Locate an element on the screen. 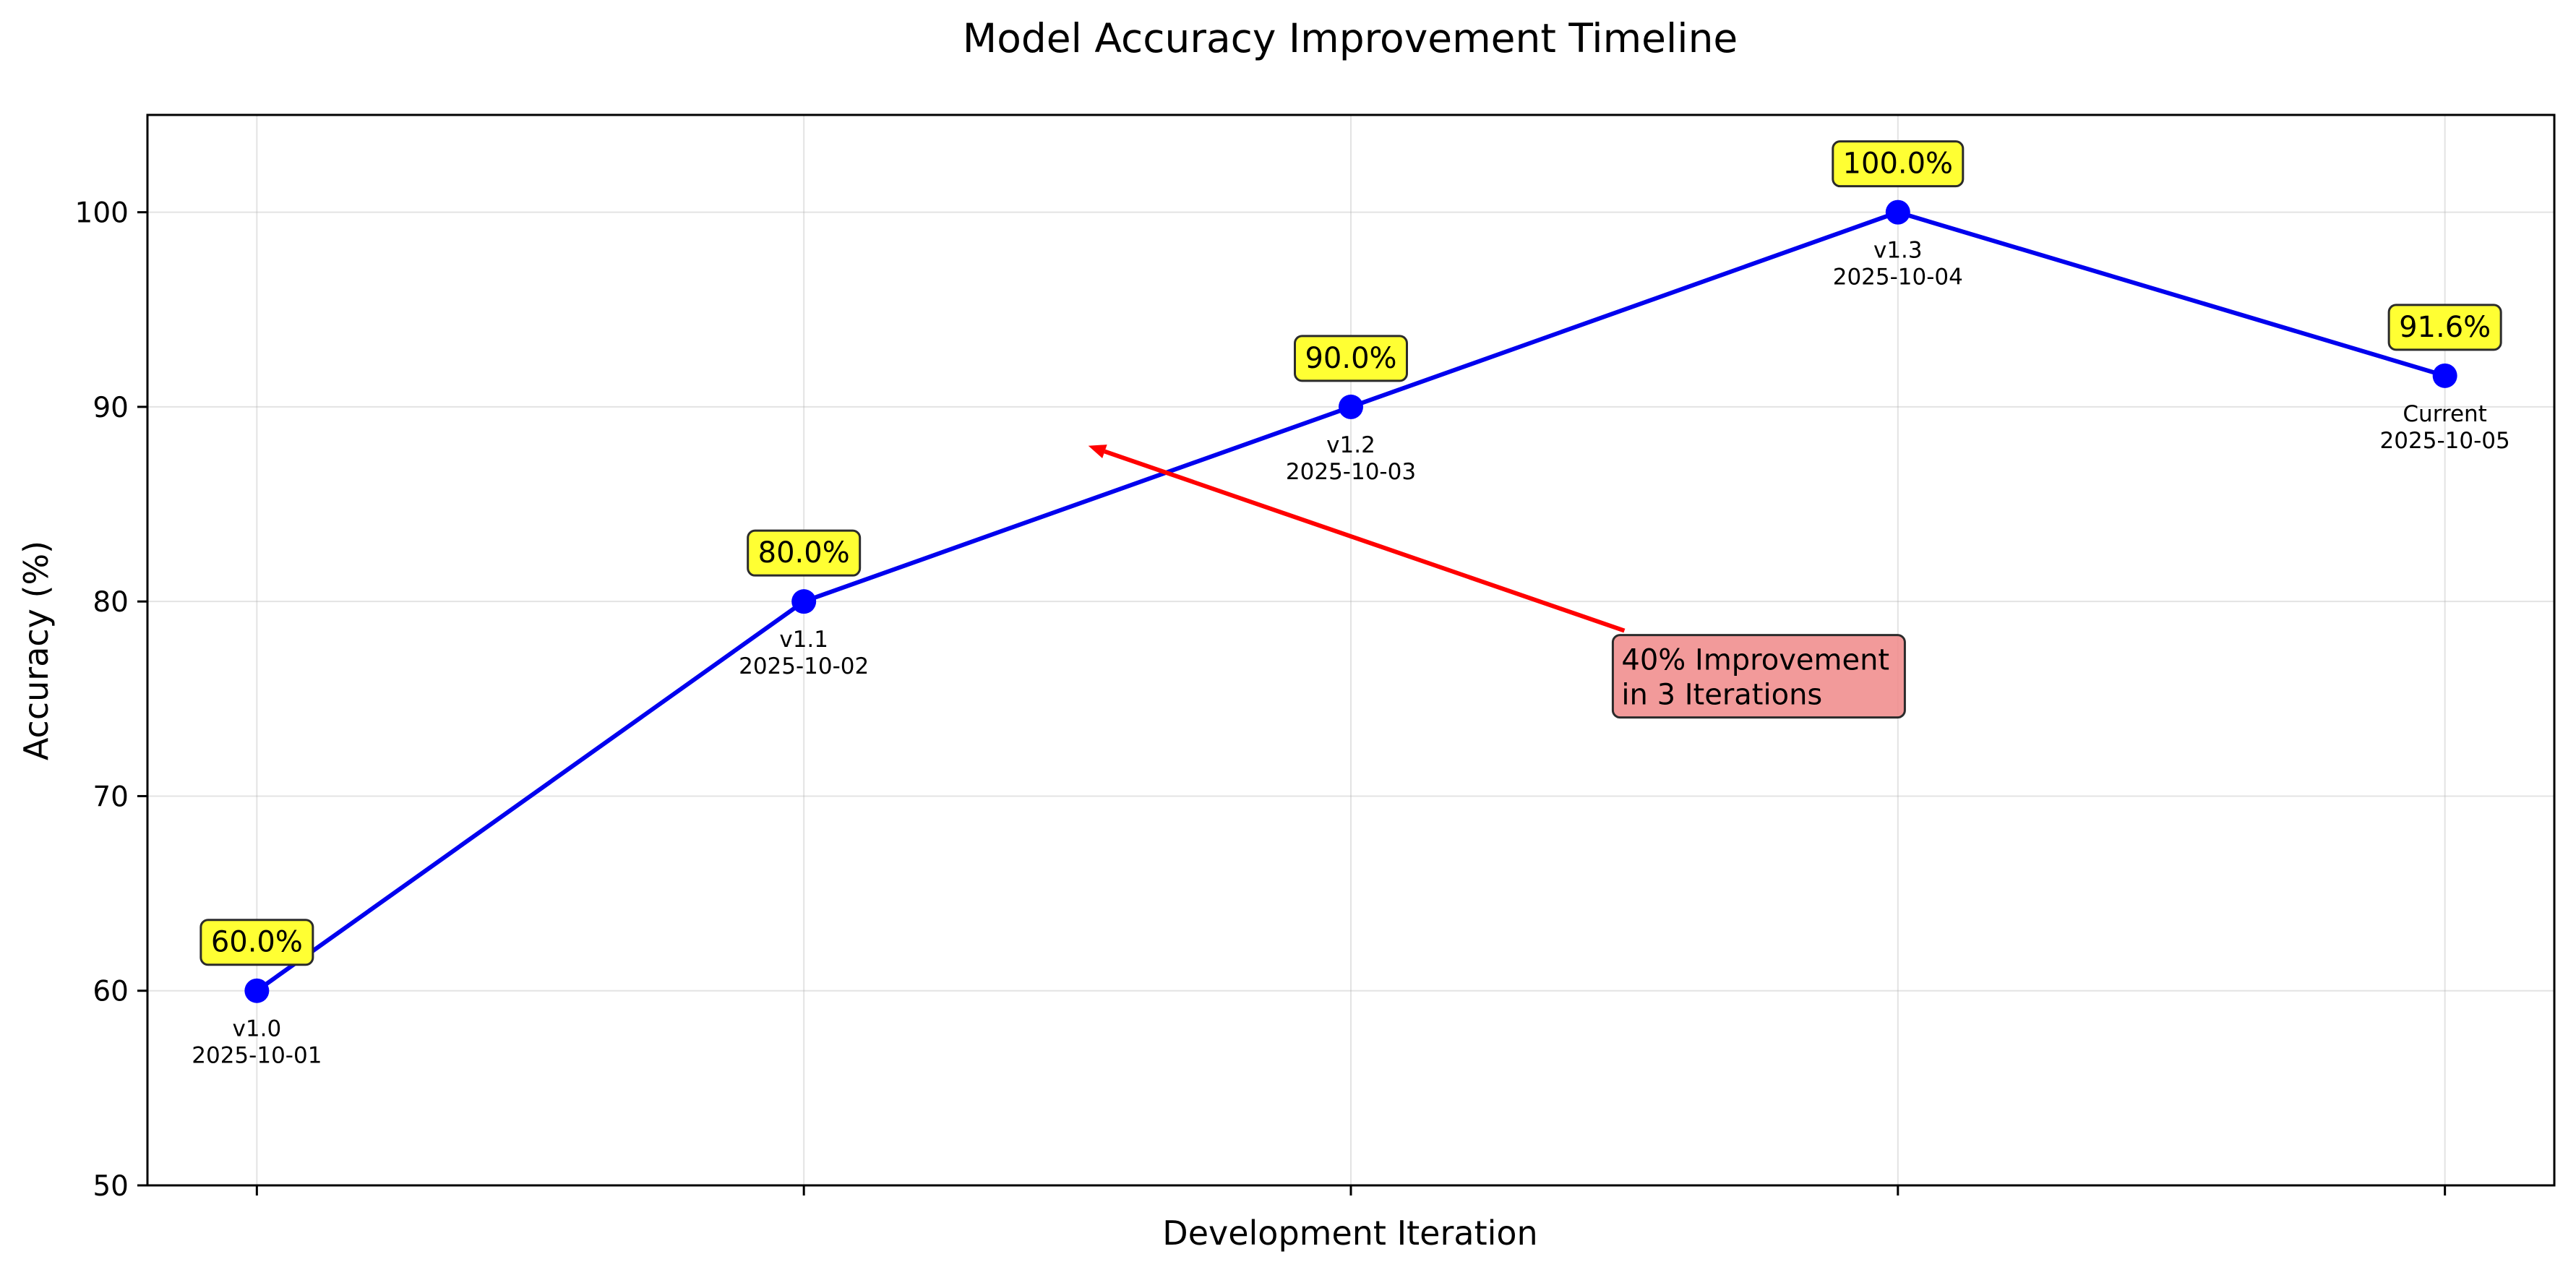  iteration-version-label: v1.1 is located at coordinates (804, 640).